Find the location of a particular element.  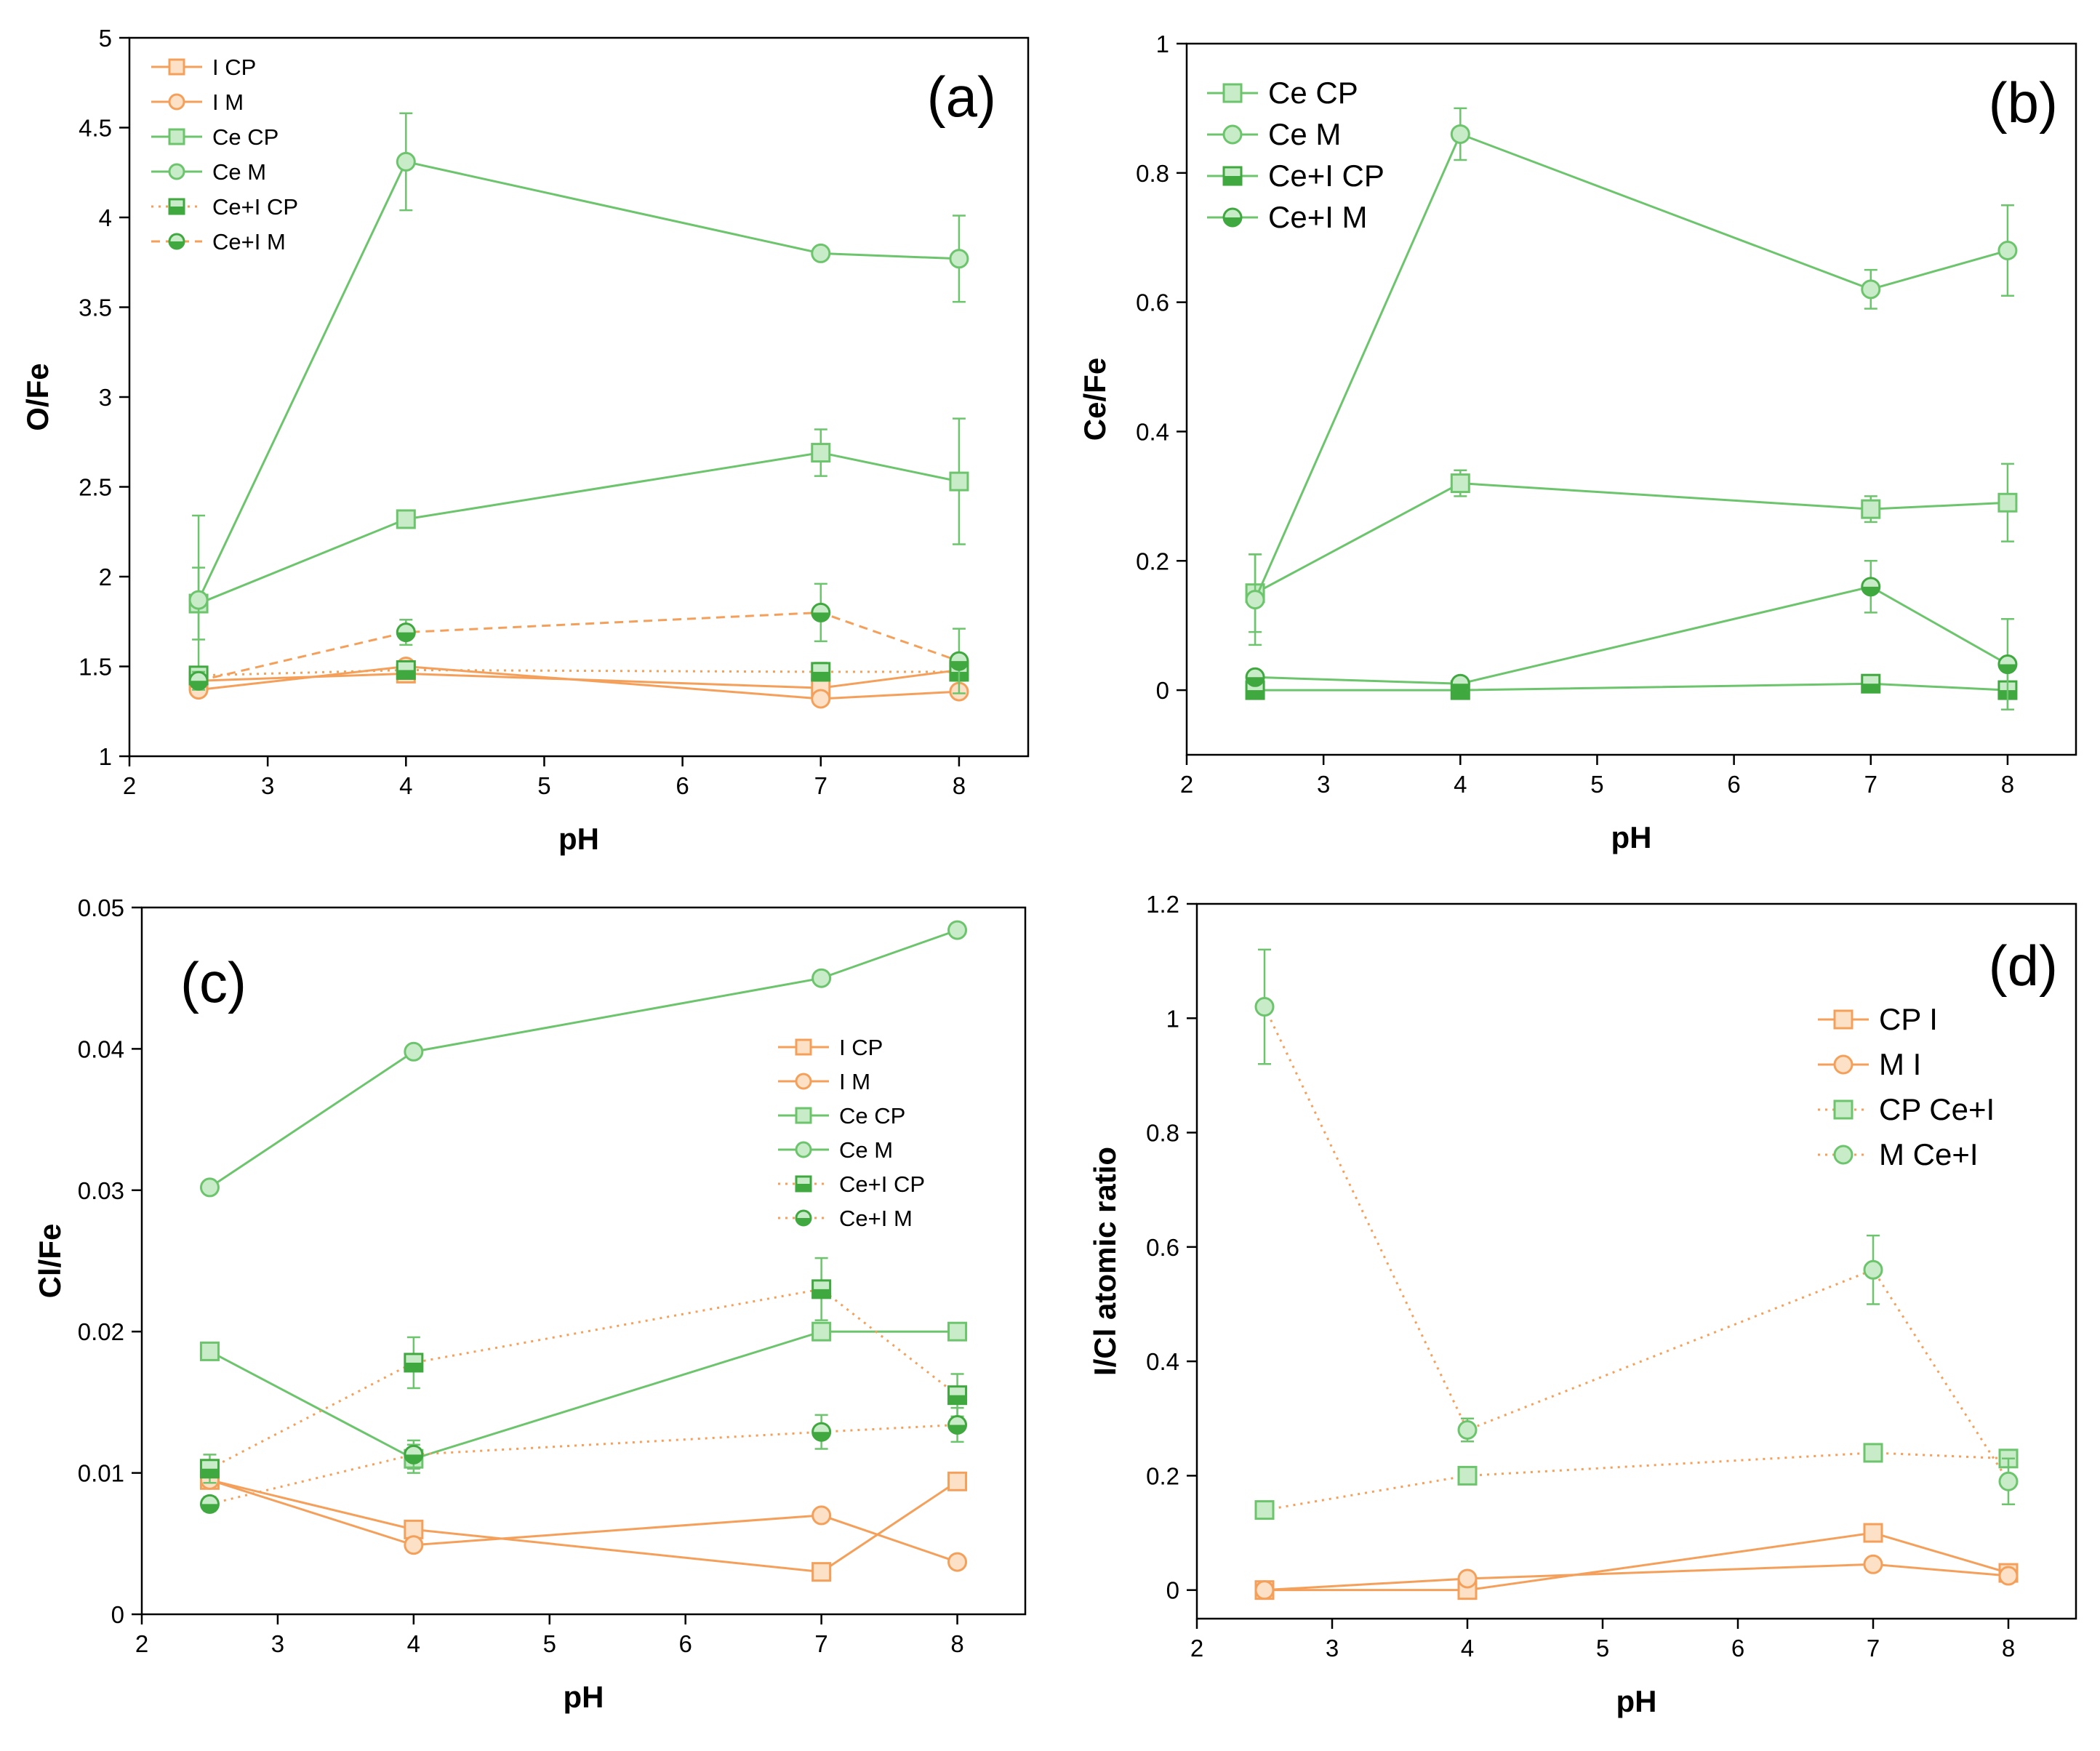

legend-label: M I is located at coordinates (1900, 1064).